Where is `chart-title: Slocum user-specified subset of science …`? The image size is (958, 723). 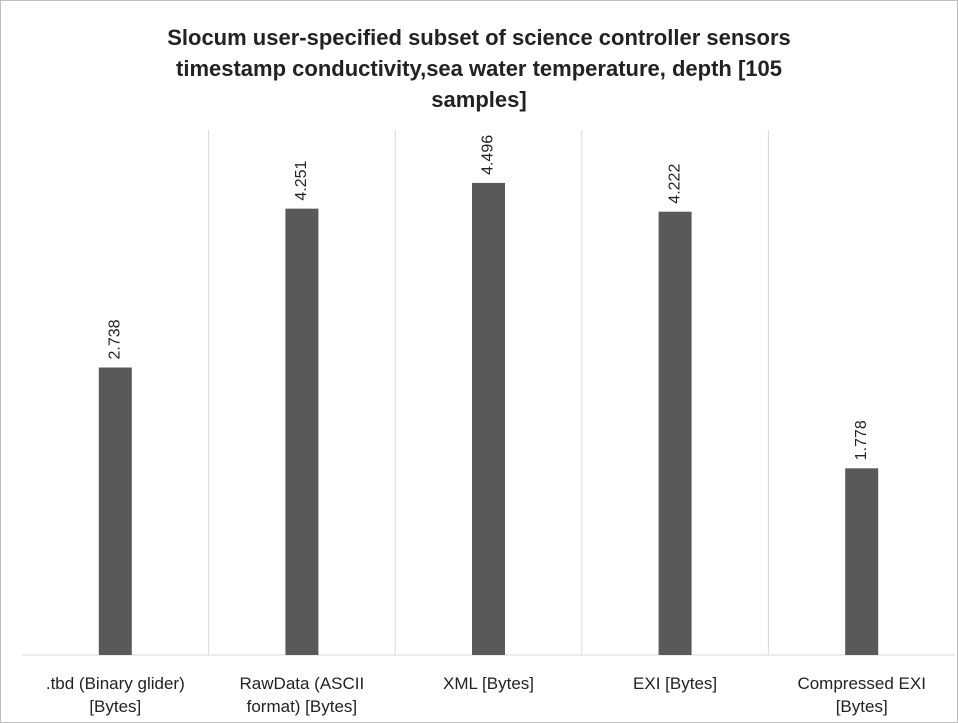
chart-title: Slocum user-specified subset of science … is located at coordinates (479, 68).